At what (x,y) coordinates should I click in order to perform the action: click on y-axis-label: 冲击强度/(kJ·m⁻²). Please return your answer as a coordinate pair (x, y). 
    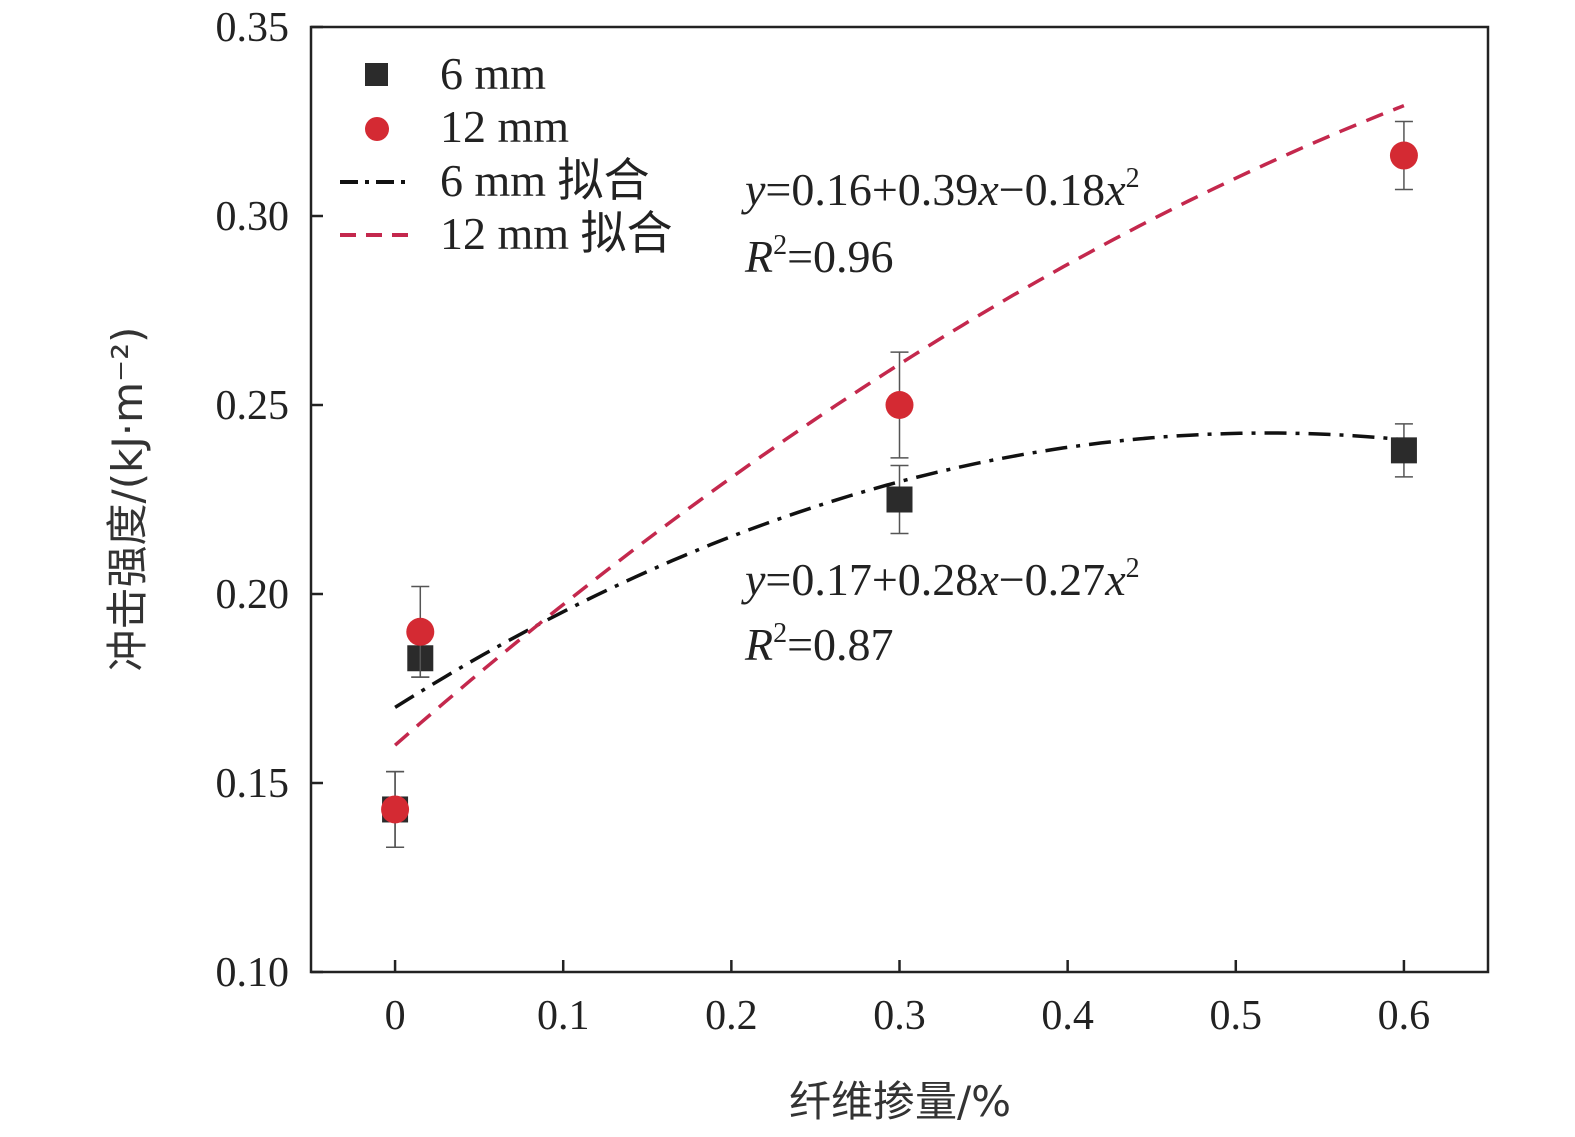
    Looking at the image, I should click on (127, 499).